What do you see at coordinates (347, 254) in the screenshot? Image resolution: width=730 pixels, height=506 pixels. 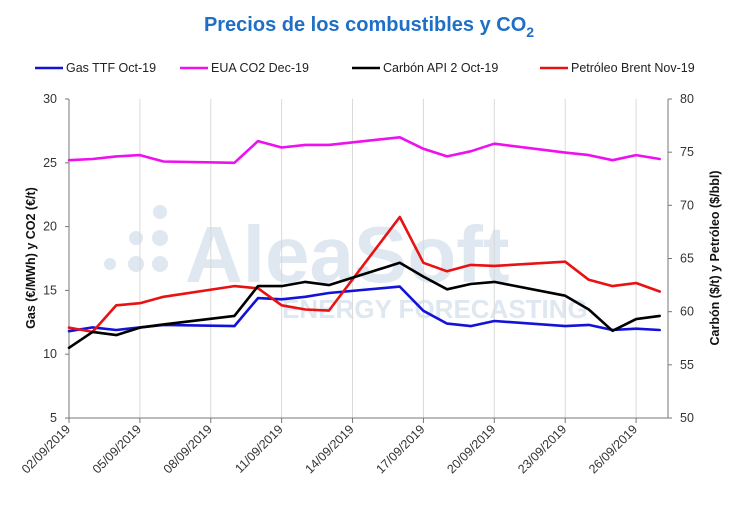 I see `watermark-name: AleaSoft` at bounding box center [347, 254].